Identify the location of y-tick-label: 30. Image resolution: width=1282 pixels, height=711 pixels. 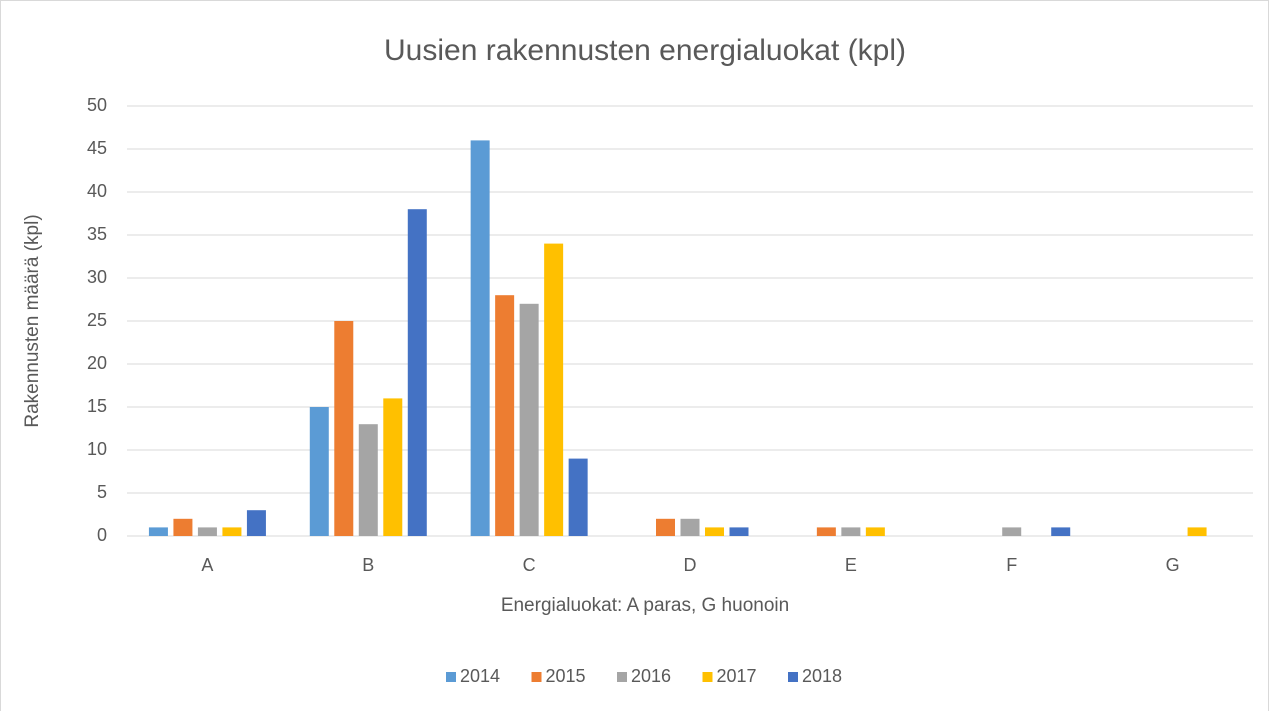
(97, 277).